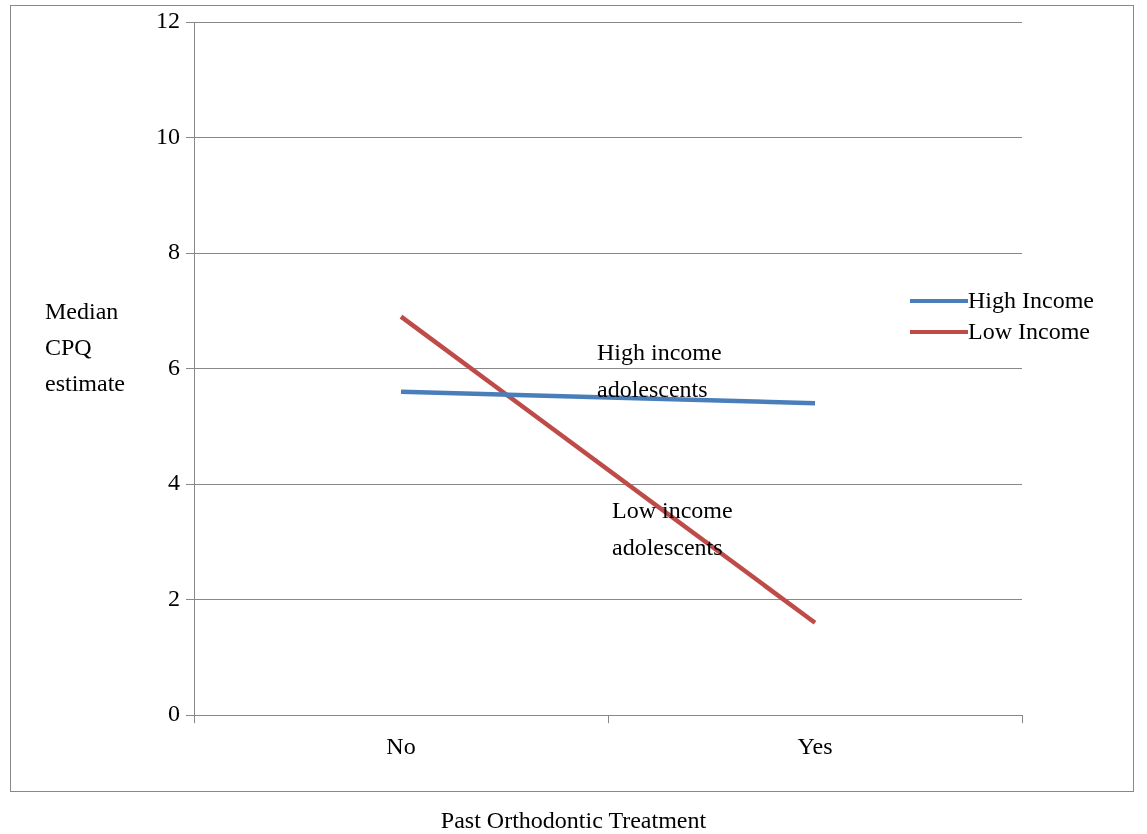 This screenshot has height=834, width=1147. What do you see at coordinates (1029, 331) in the screenshot?
I see `legend-label: Low Income` at bounding box center [1029, 331].